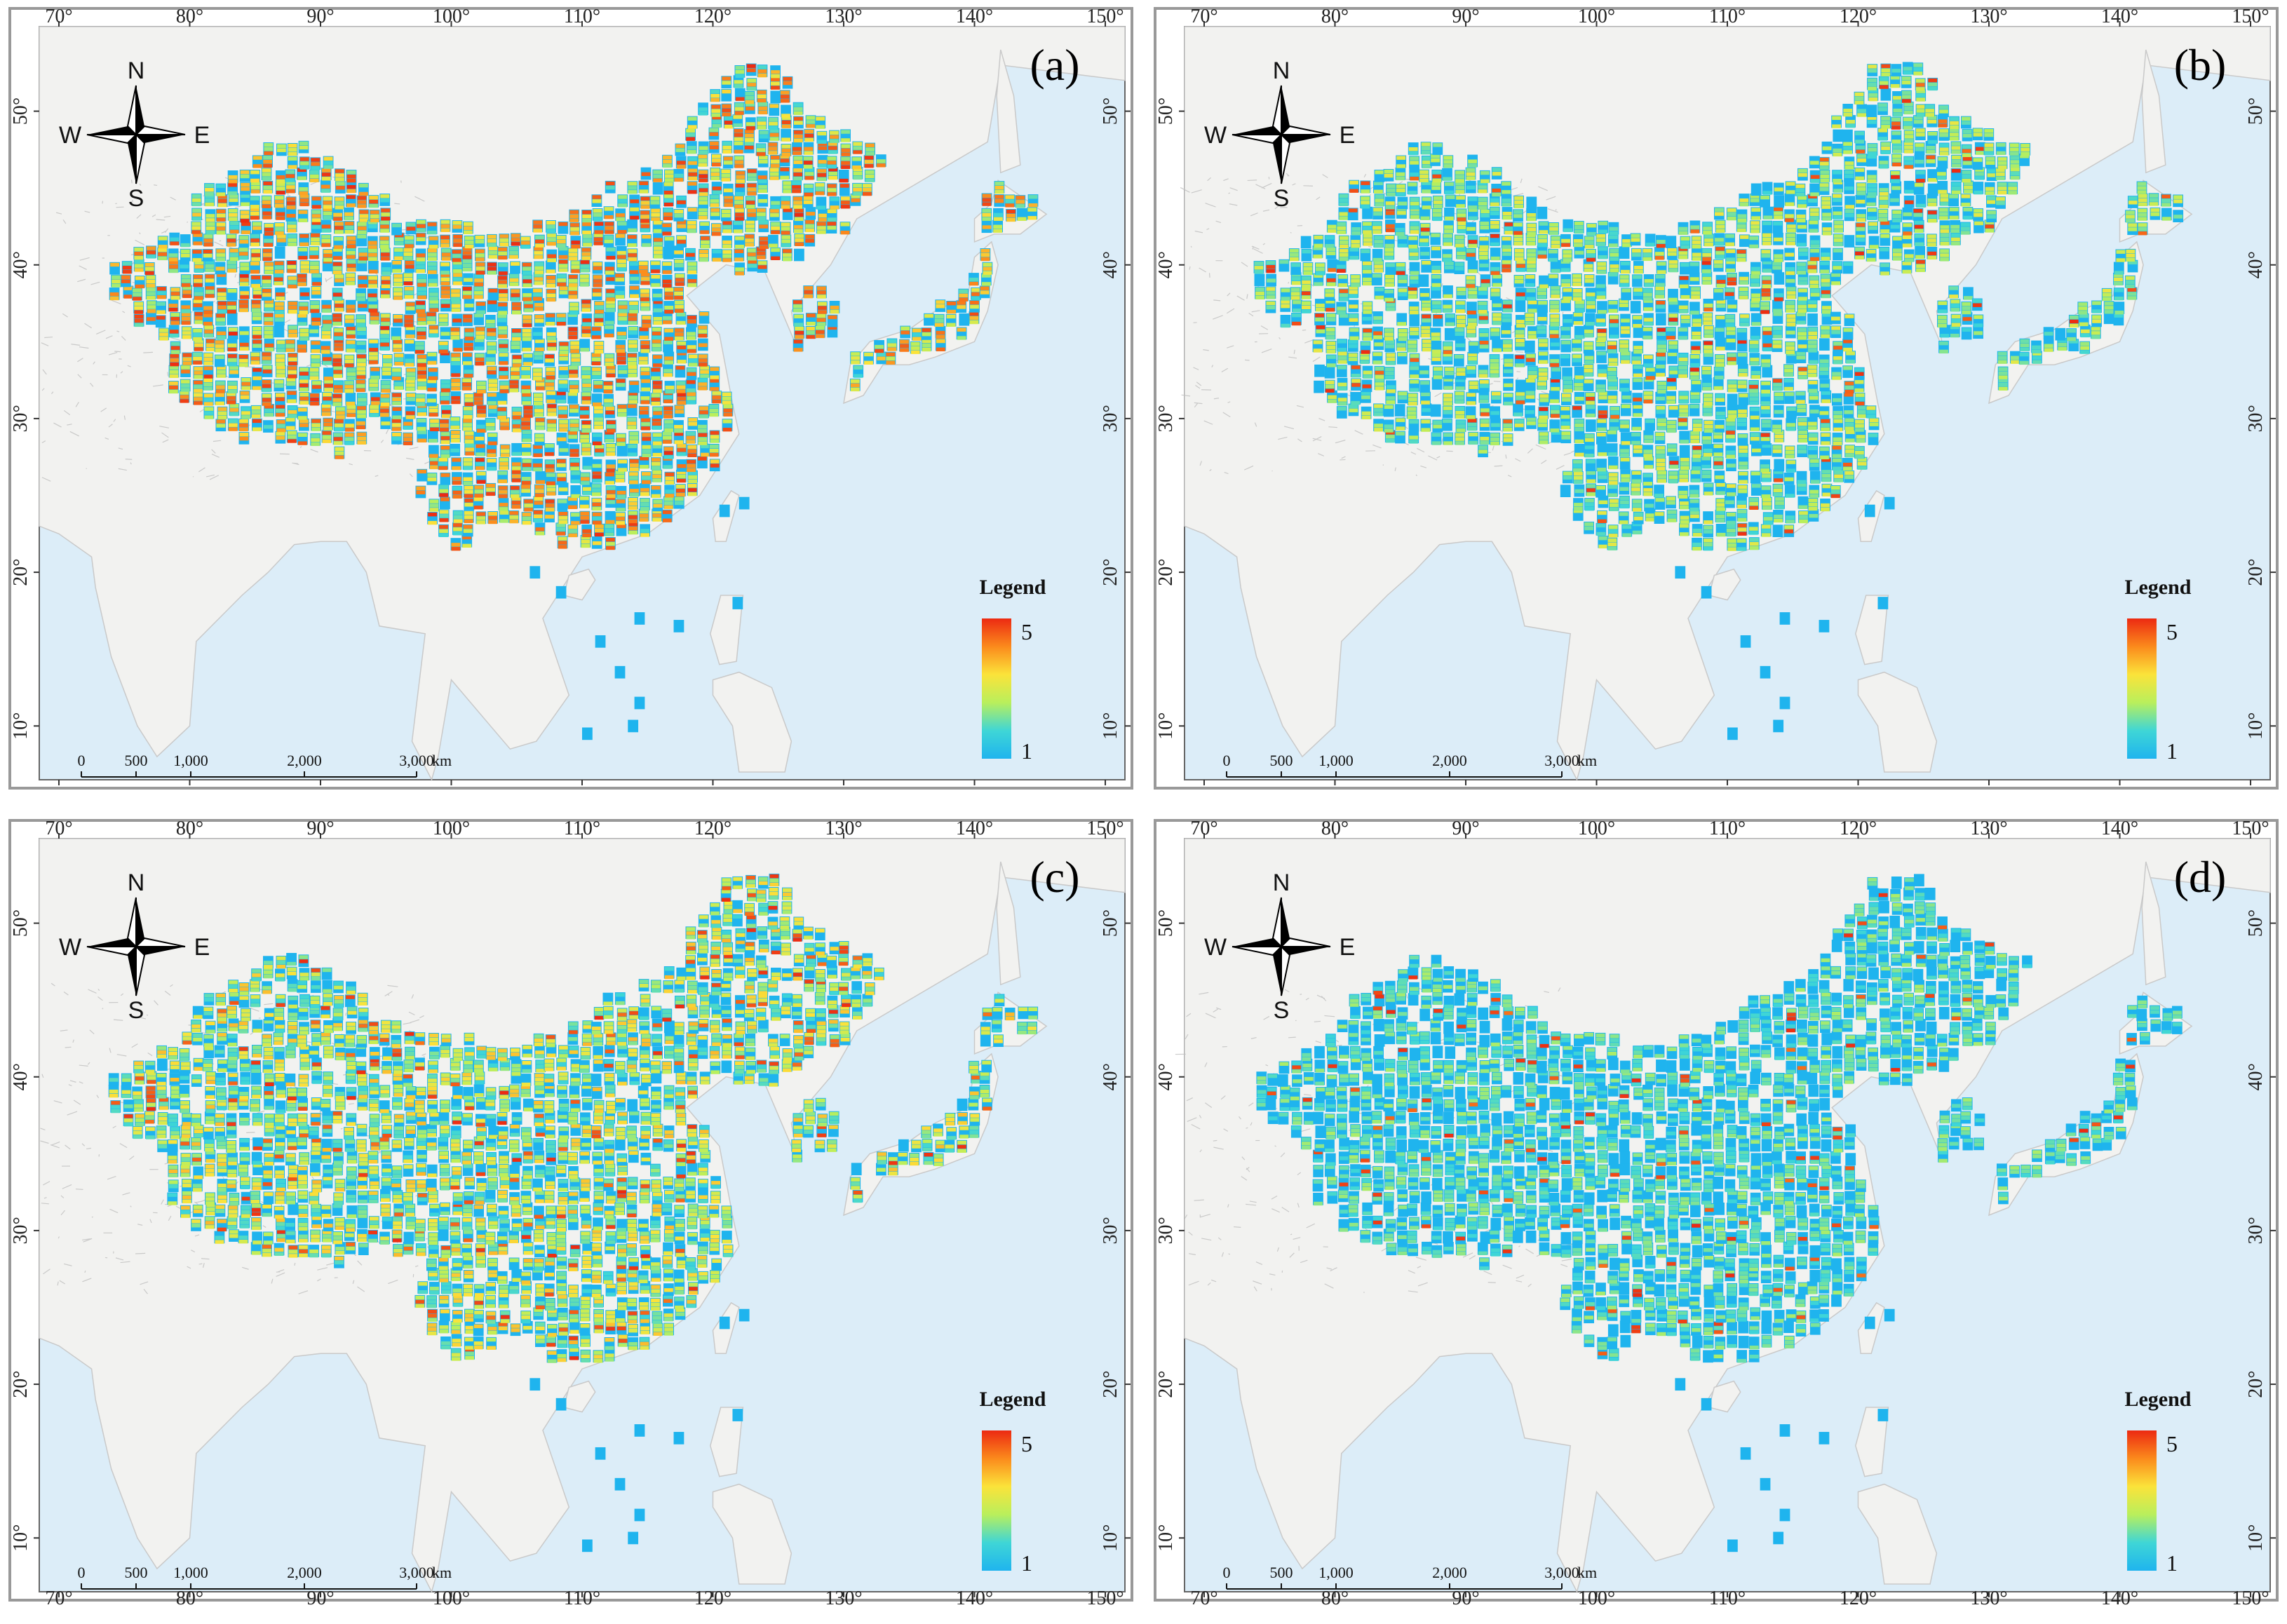 The width and height of the screenshot is (2287, 1624). What do you see at coordinates (21, 1384) in the screenshot?
I see `lat-tick-label-left: 20°` at bounding box center [21, 1384].